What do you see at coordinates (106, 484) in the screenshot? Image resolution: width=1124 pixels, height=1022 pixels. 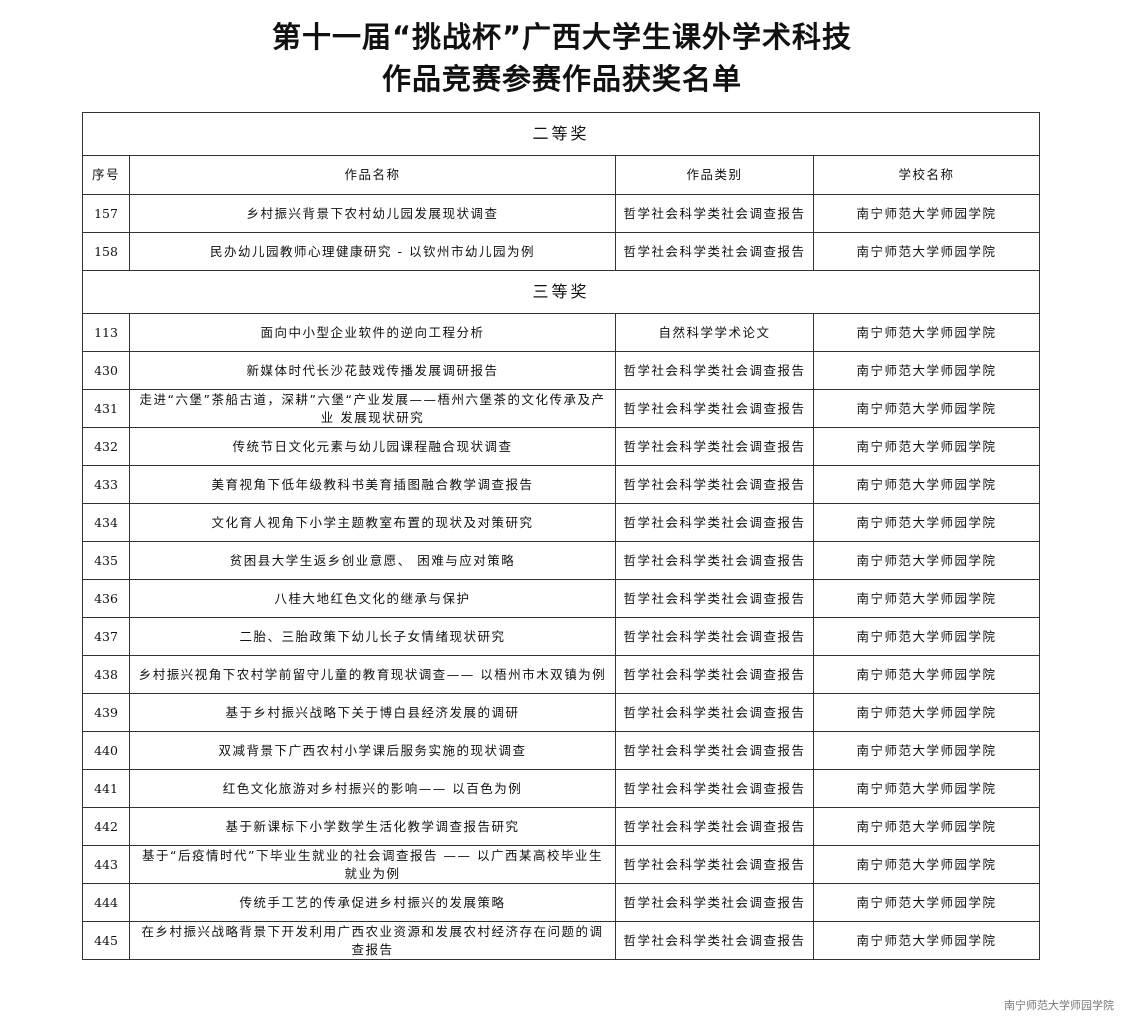 I see `row-number: 433` at bounding box center [106, 484].